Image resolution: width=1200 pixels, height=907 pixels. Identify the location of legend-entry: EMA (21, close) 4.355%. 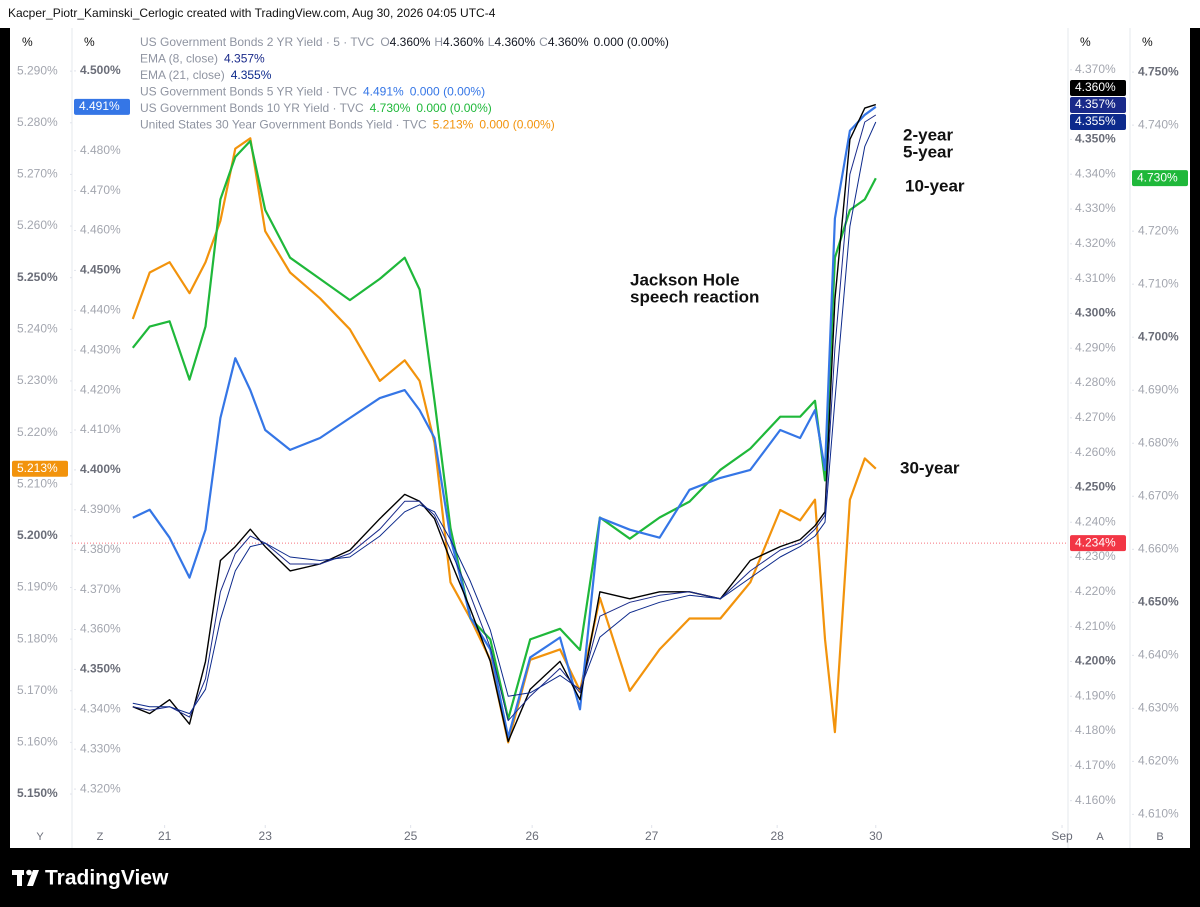
(206, 75).